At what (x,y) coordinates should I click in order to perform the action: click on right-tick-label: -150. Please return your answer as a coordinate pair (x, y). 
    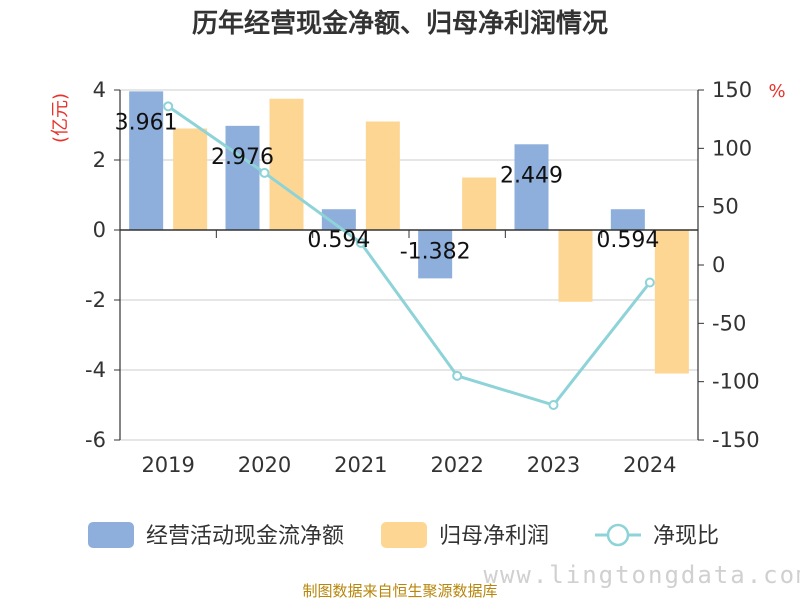
    Looking at the image, I should click on (736, 440).